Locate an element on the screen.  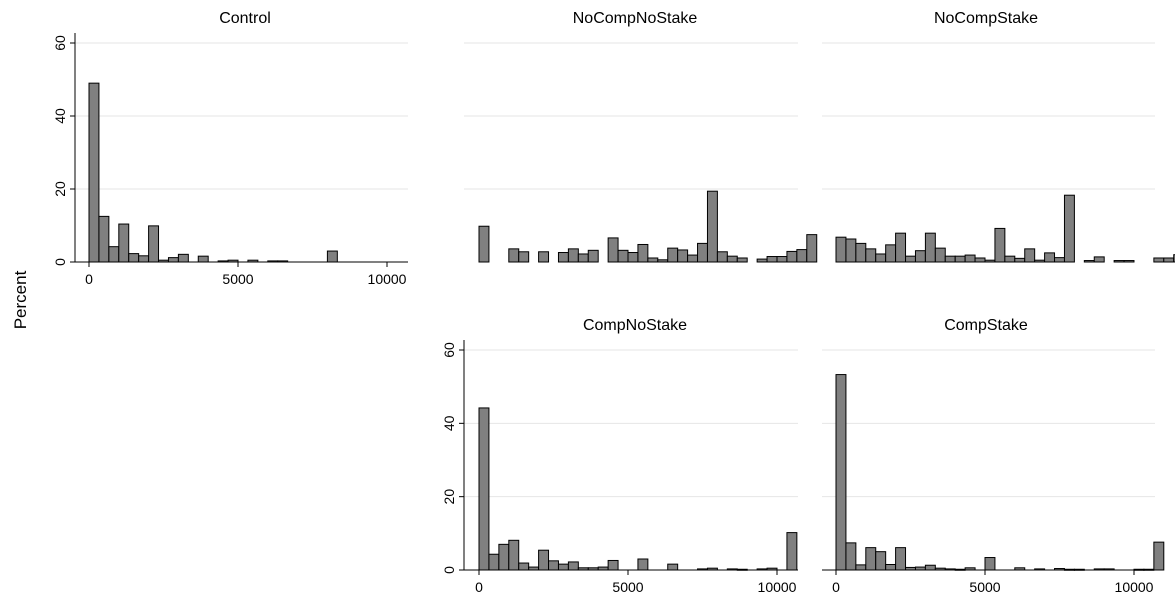
panel-title: CompStake is located at coordinates (986, 325).